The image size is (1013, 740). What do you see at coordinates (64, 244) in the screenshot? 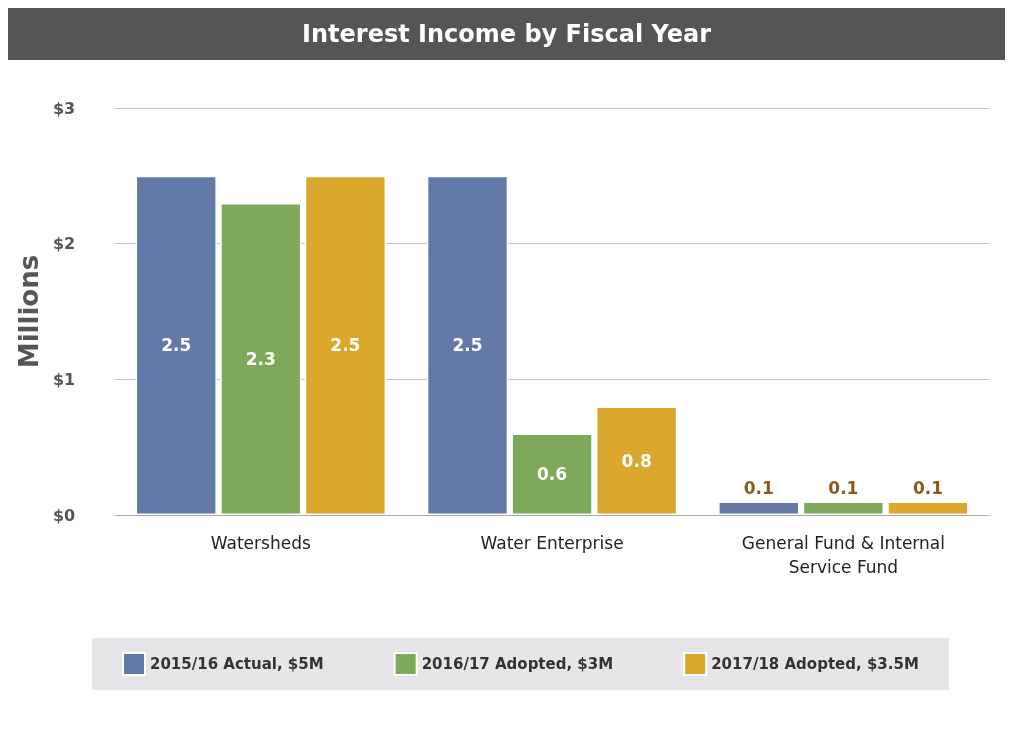
I see `y-tick-label: $2` at bounding box center [64, 244].